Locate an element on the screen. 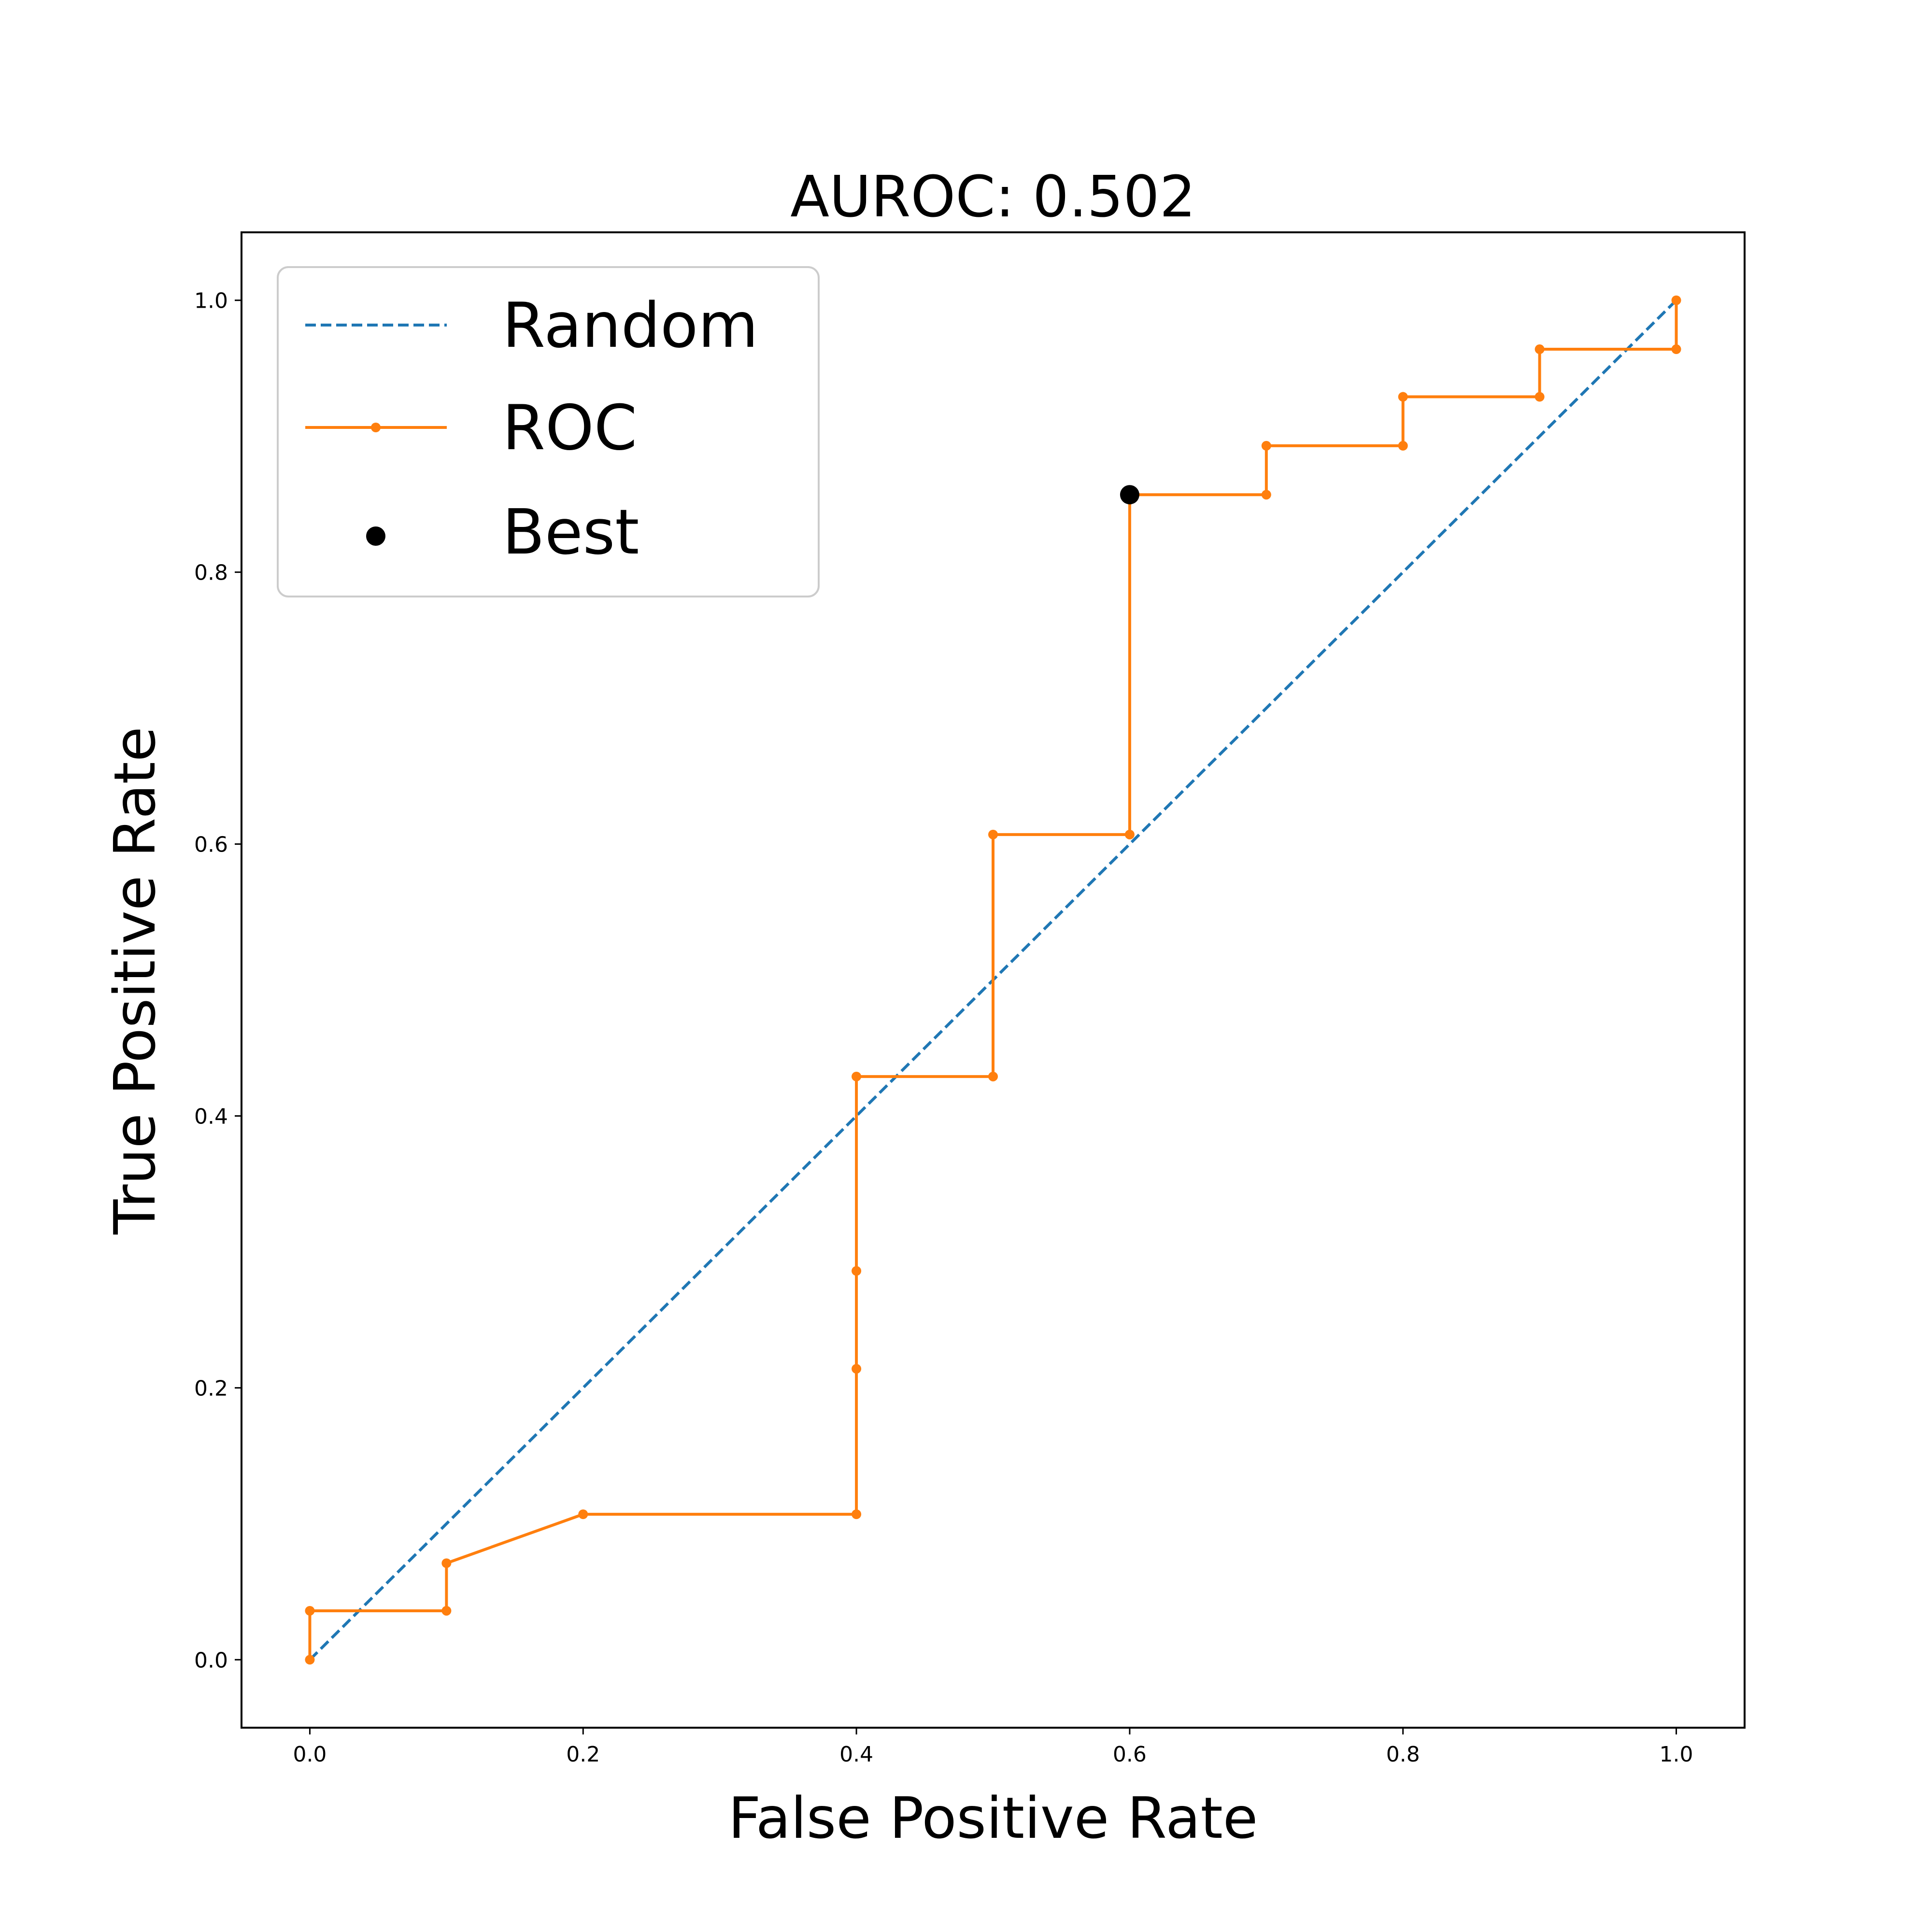 This screenshot has width=1932, height=1932. legend: Random ROC Best is located at coordinates (548, 431).